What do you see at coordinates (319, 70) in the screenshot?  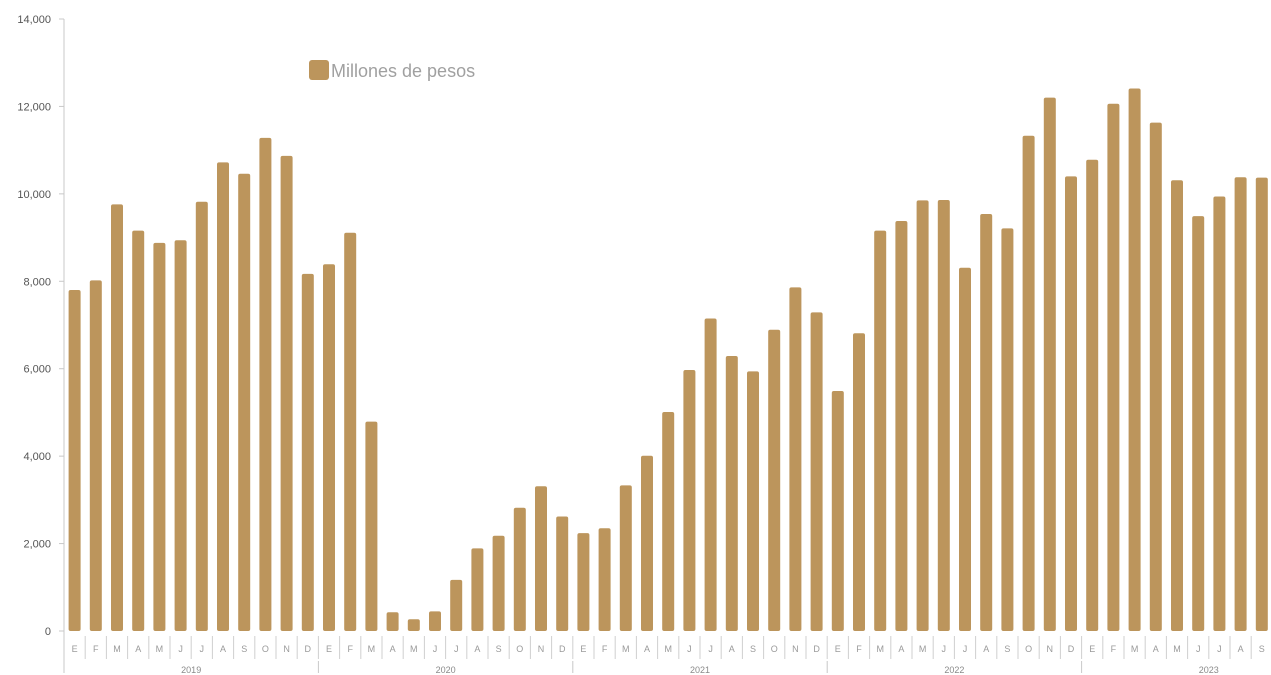 I see `legend-swatch` at bounding box center [319, 70].